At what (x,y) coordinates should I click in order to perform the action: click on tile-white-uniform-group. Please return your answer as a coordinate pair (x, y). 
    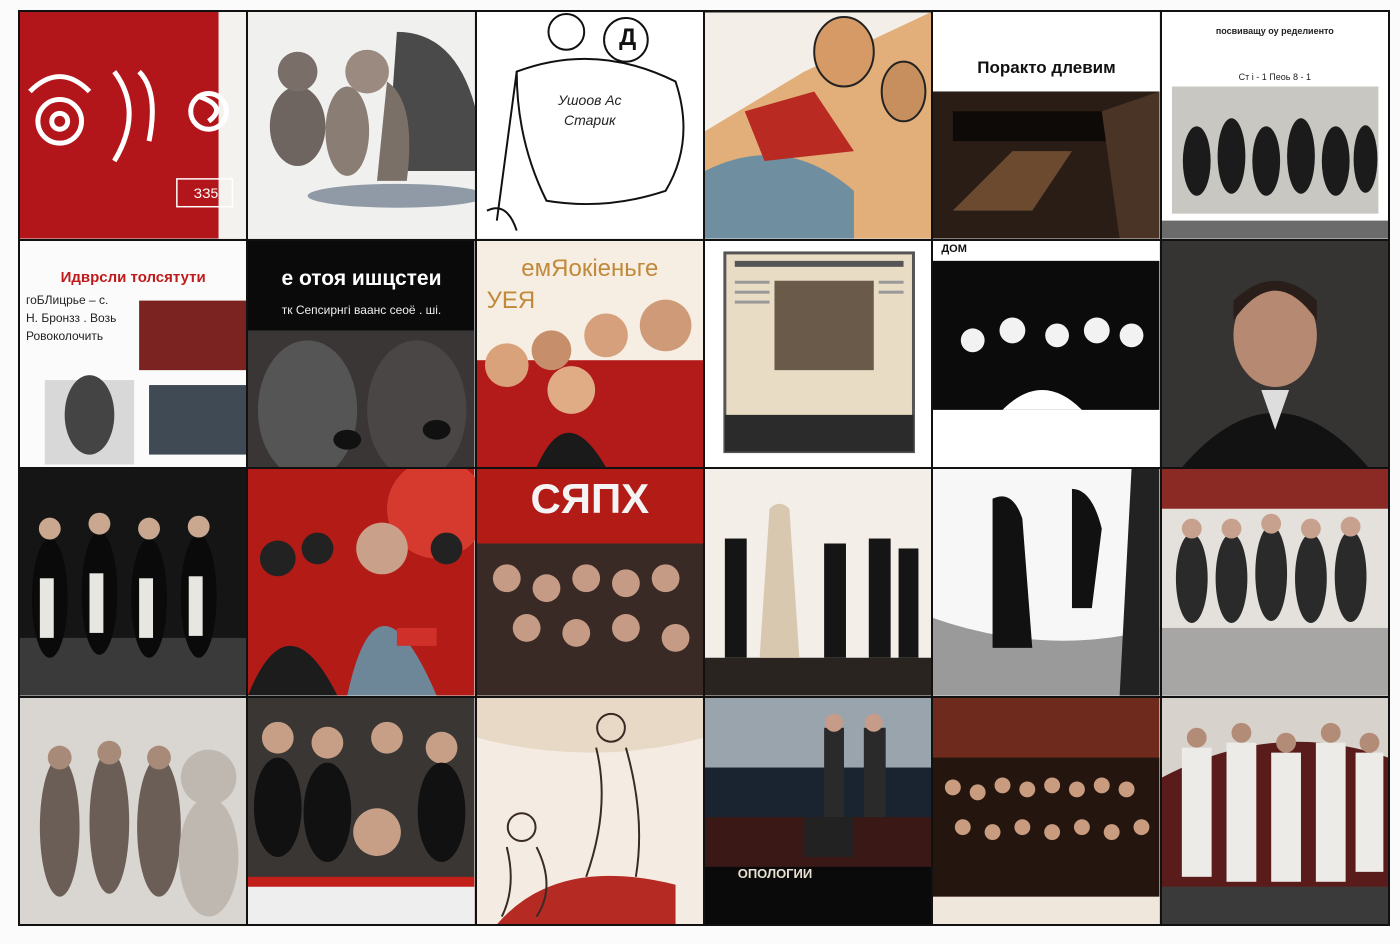
    Looking at the image, I should click on (1274, 810).